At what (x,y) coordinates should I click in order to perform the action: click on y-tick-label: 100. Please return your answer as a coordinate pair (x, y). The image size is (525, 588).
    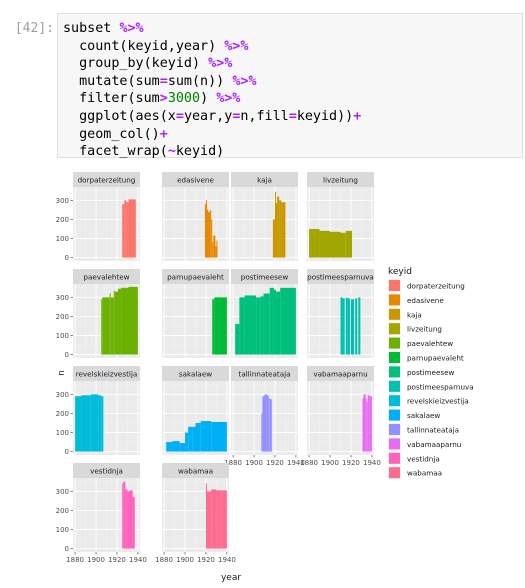
    Looking at the image, I should click on (62, 336).